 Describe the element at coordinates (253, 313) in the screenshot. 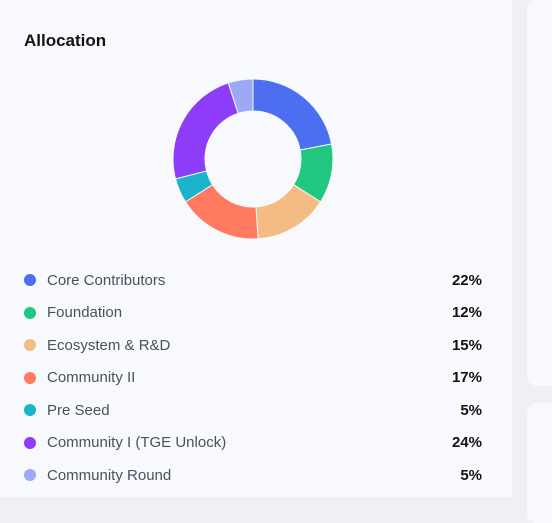

I see `legend-item: Foundation 12%` at that location.